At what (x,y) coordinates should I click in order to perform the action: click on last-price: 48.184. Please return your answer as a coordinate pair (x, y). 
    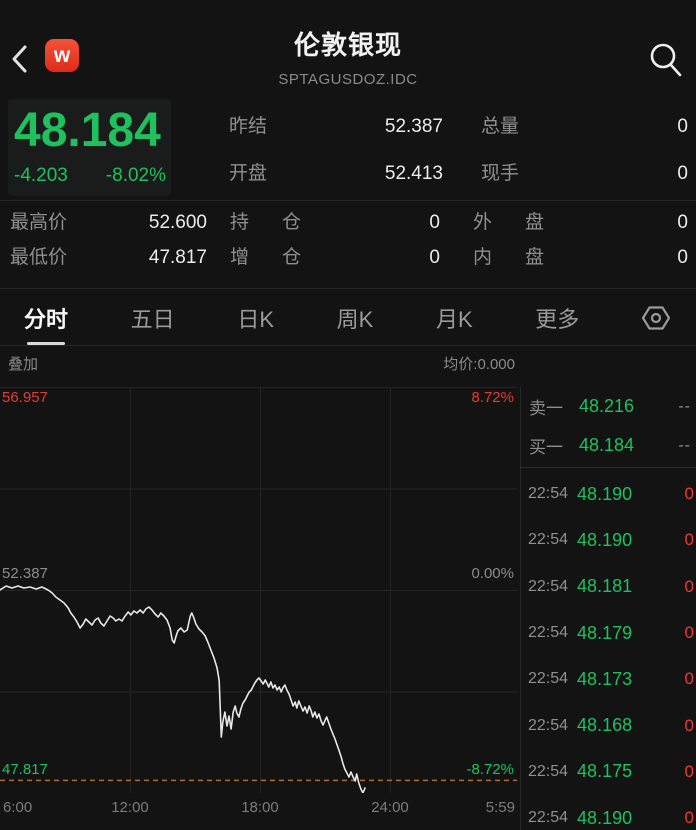
    Looking at the image, I should click on (87, 130).